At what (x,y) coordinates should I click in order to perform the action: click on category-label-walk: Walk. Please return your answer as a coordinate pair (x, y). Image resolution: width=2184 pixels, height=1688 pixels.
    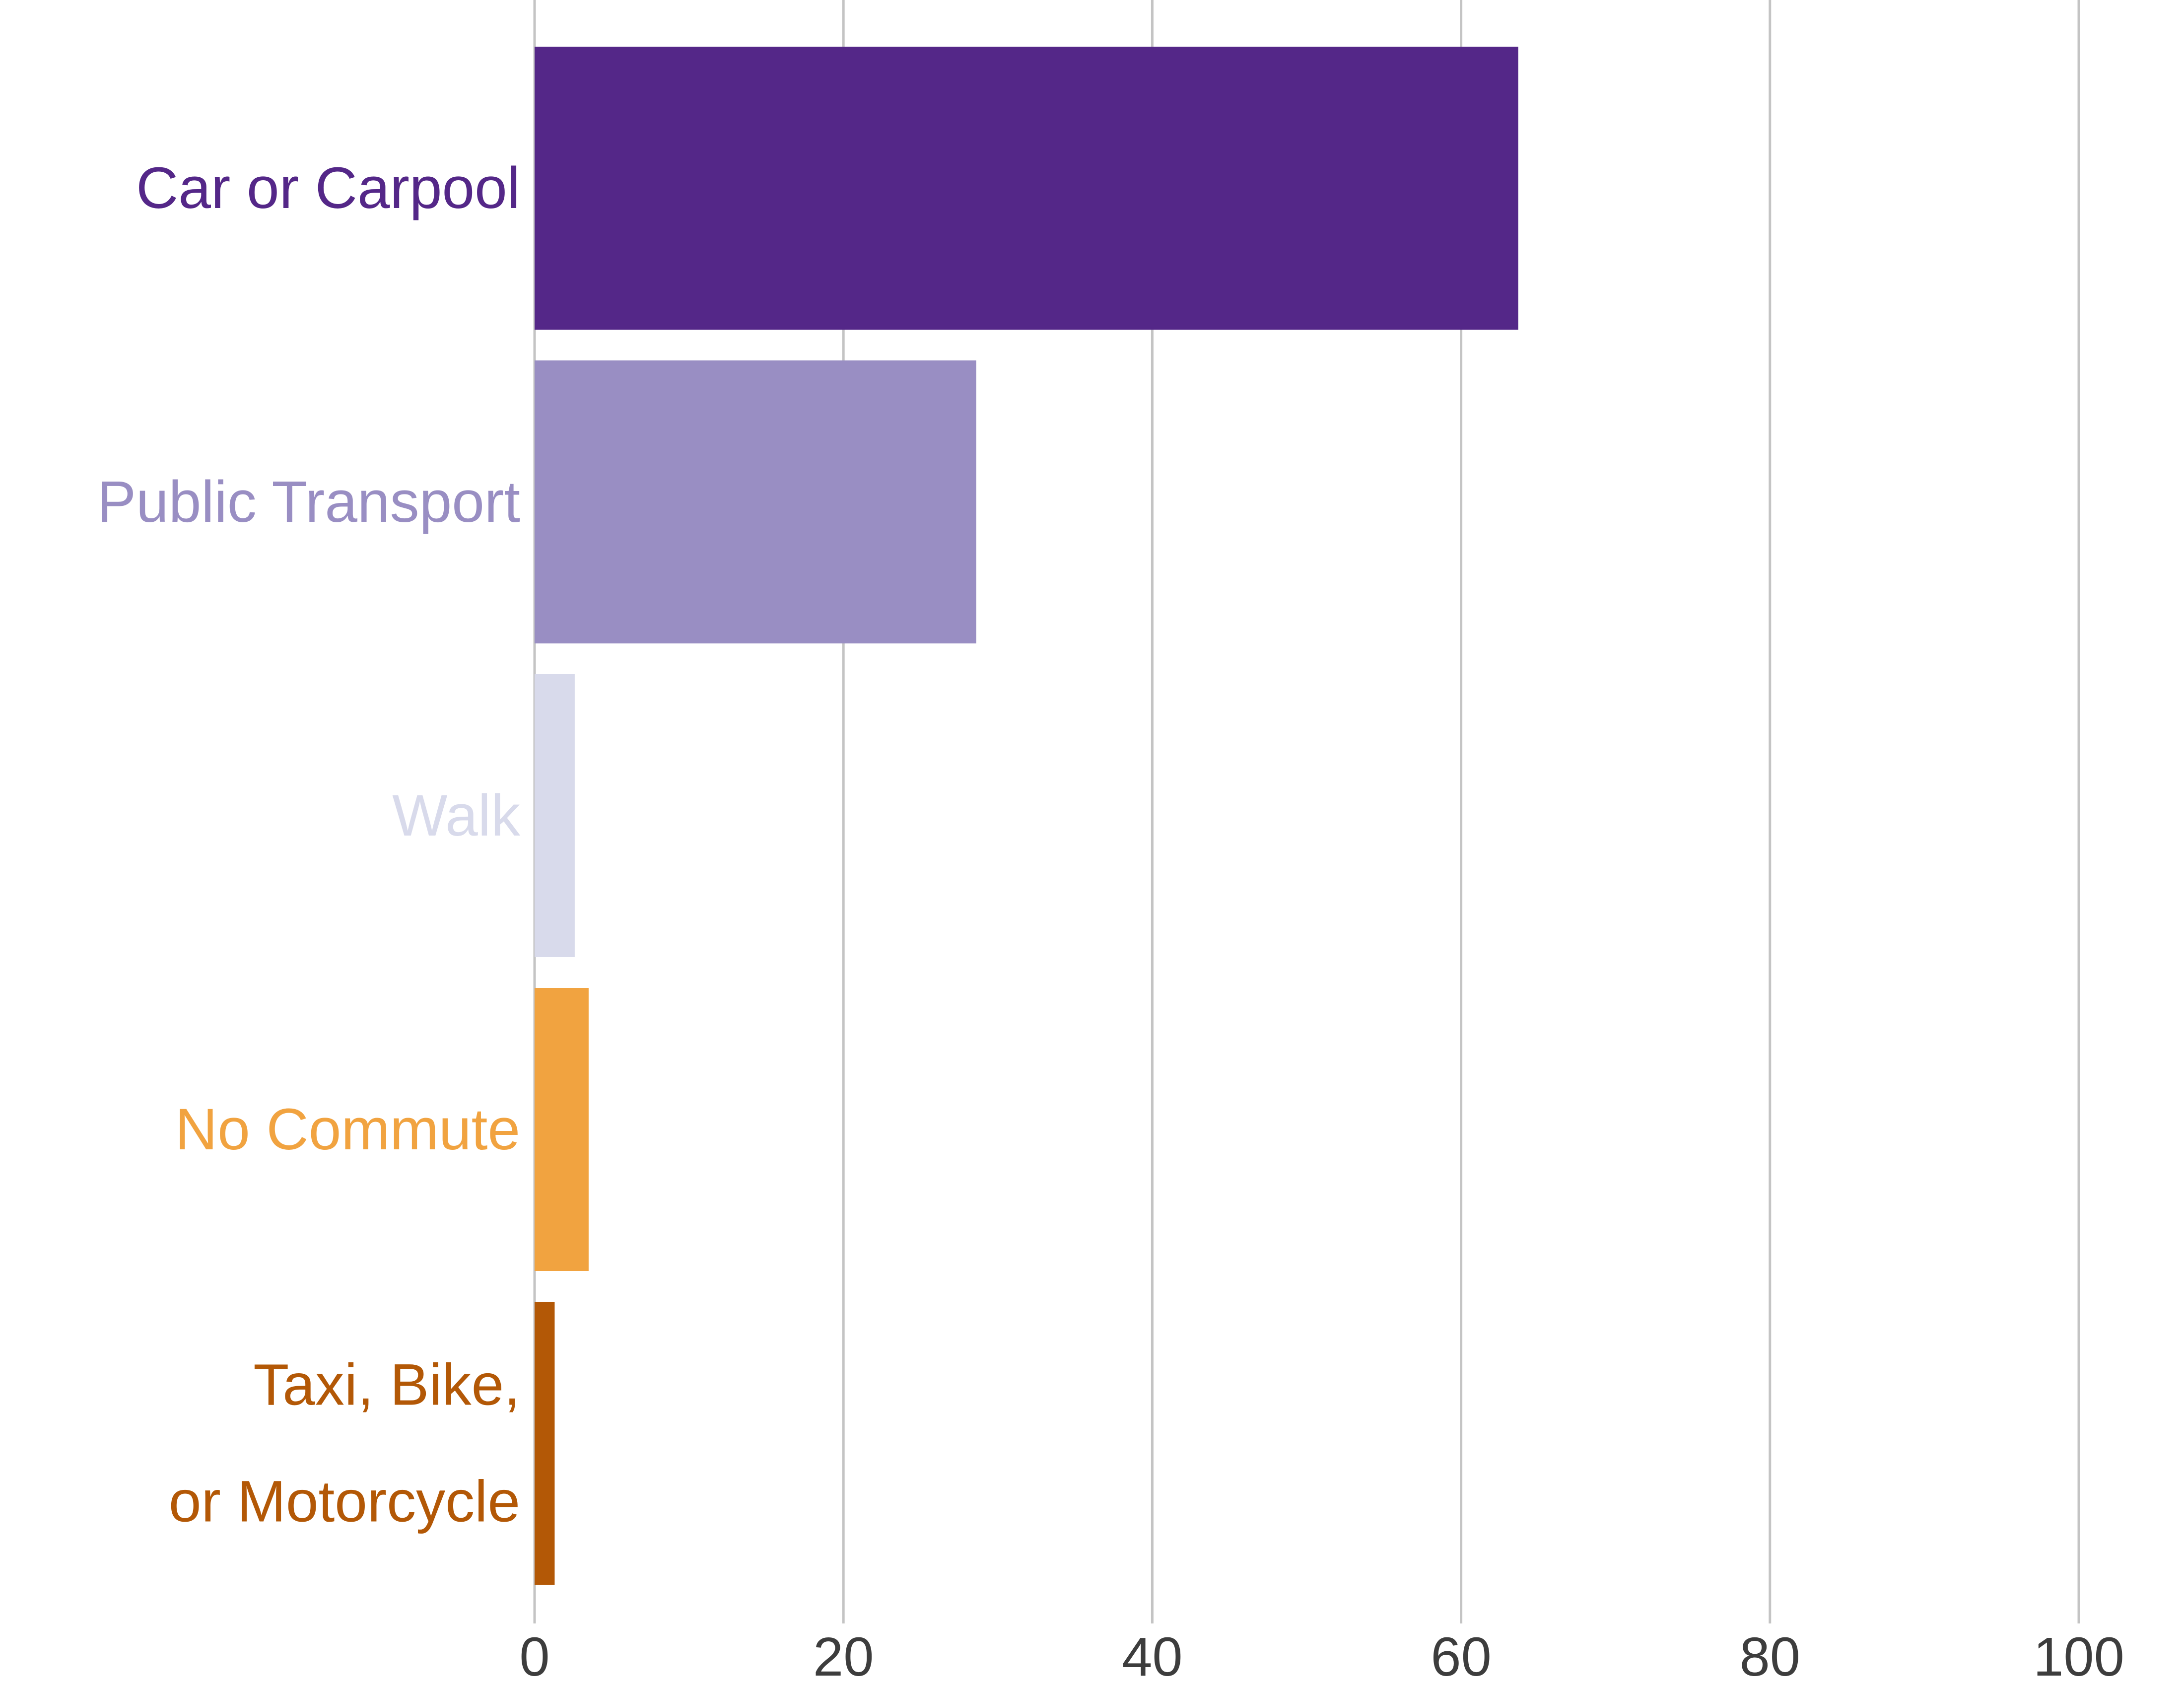
    Looking at the image, I should click on (456, 815).